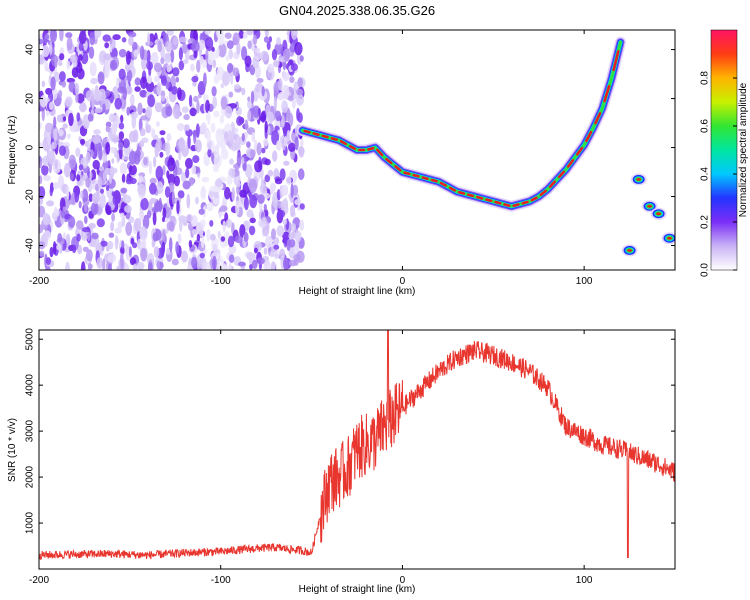 The height and width of the screenshot is (600, 750). I want to click on signal-fragment, so click(658, 213).